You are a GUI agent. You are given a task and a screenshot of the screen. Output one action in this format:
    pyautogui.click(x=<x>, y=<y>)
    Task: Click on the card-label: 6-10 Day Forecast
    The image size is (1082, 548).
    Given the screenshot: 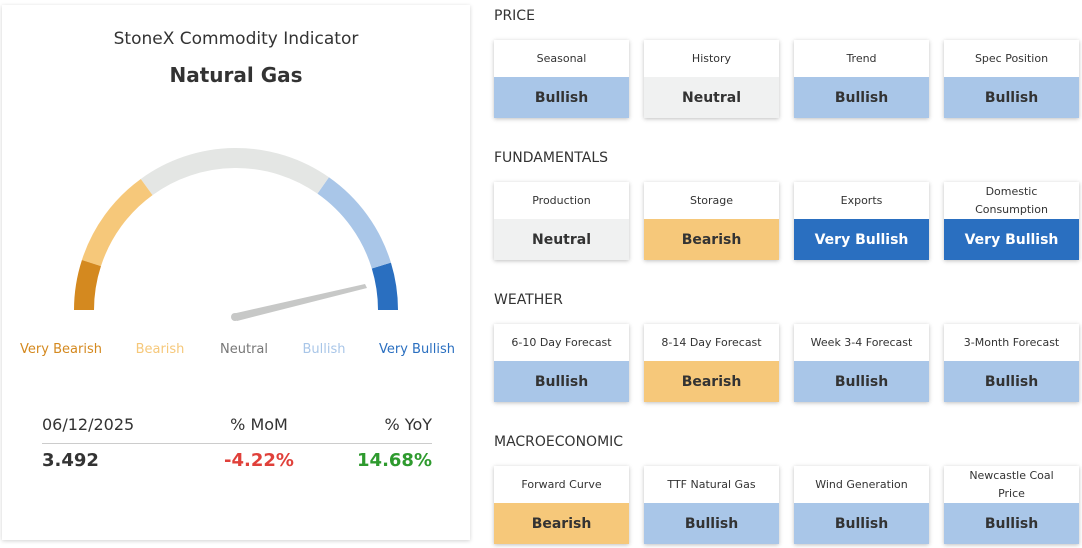 What is the action you would take?
    pyautogui.click(x=561, y=342)
    